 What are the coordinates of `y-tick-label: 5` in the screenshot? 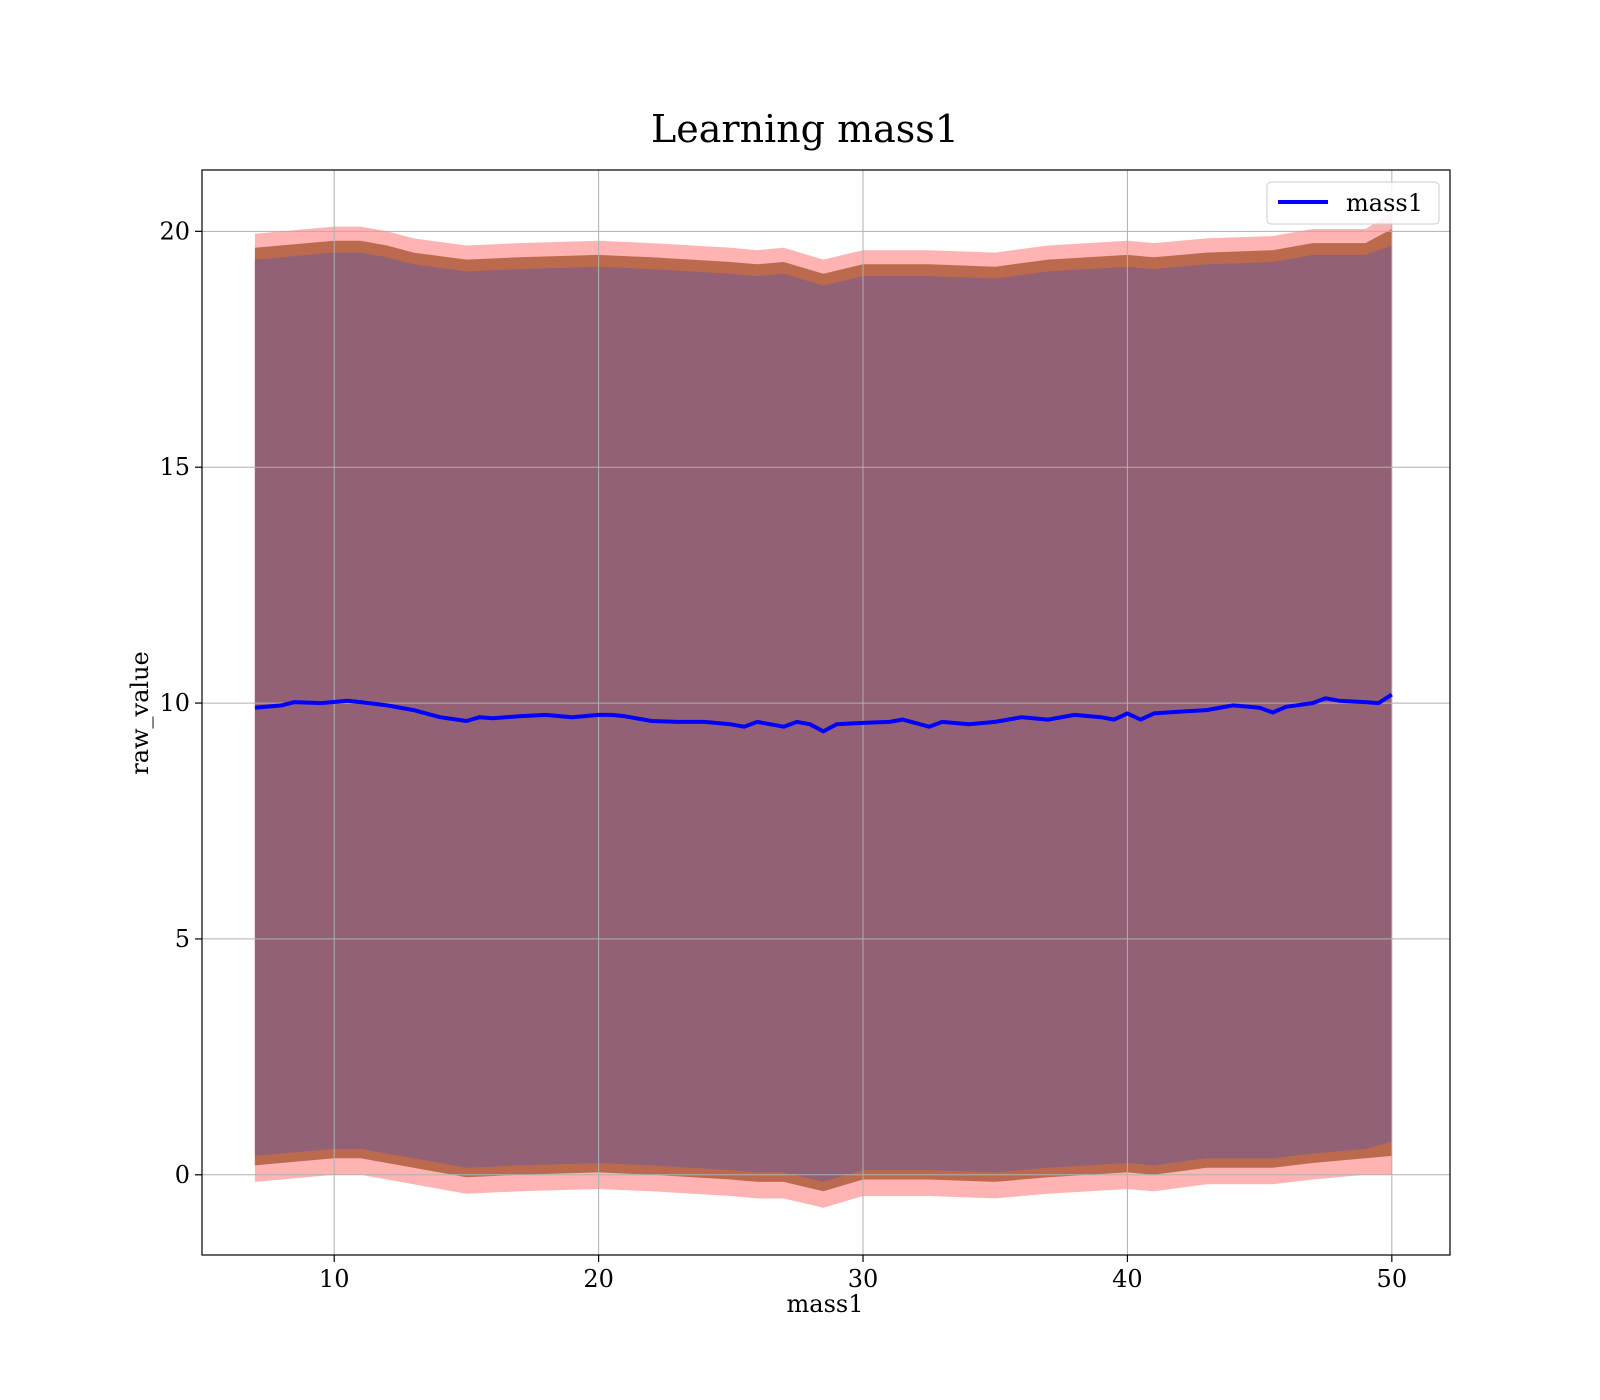 It's located at (182, 939).